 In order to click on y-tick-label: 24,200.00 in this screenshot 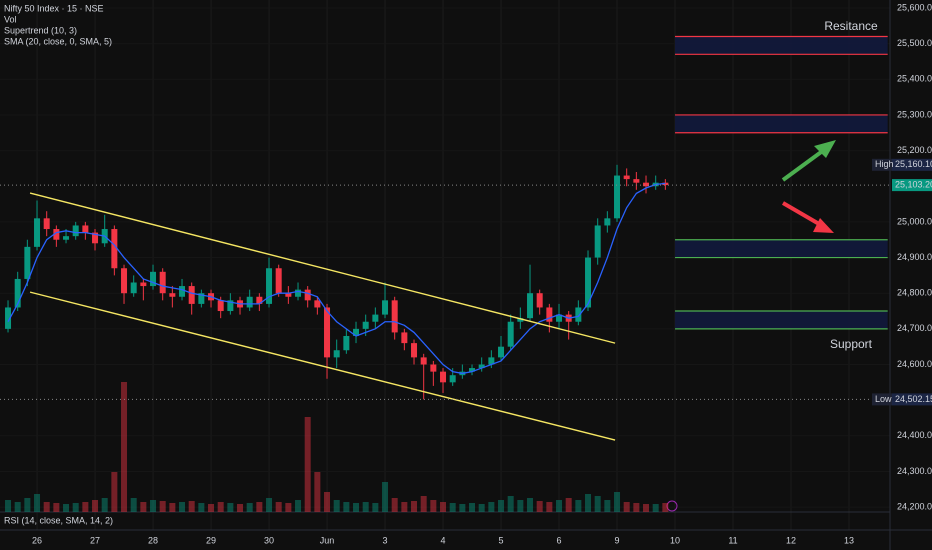, I will do `click(914, 506)`.